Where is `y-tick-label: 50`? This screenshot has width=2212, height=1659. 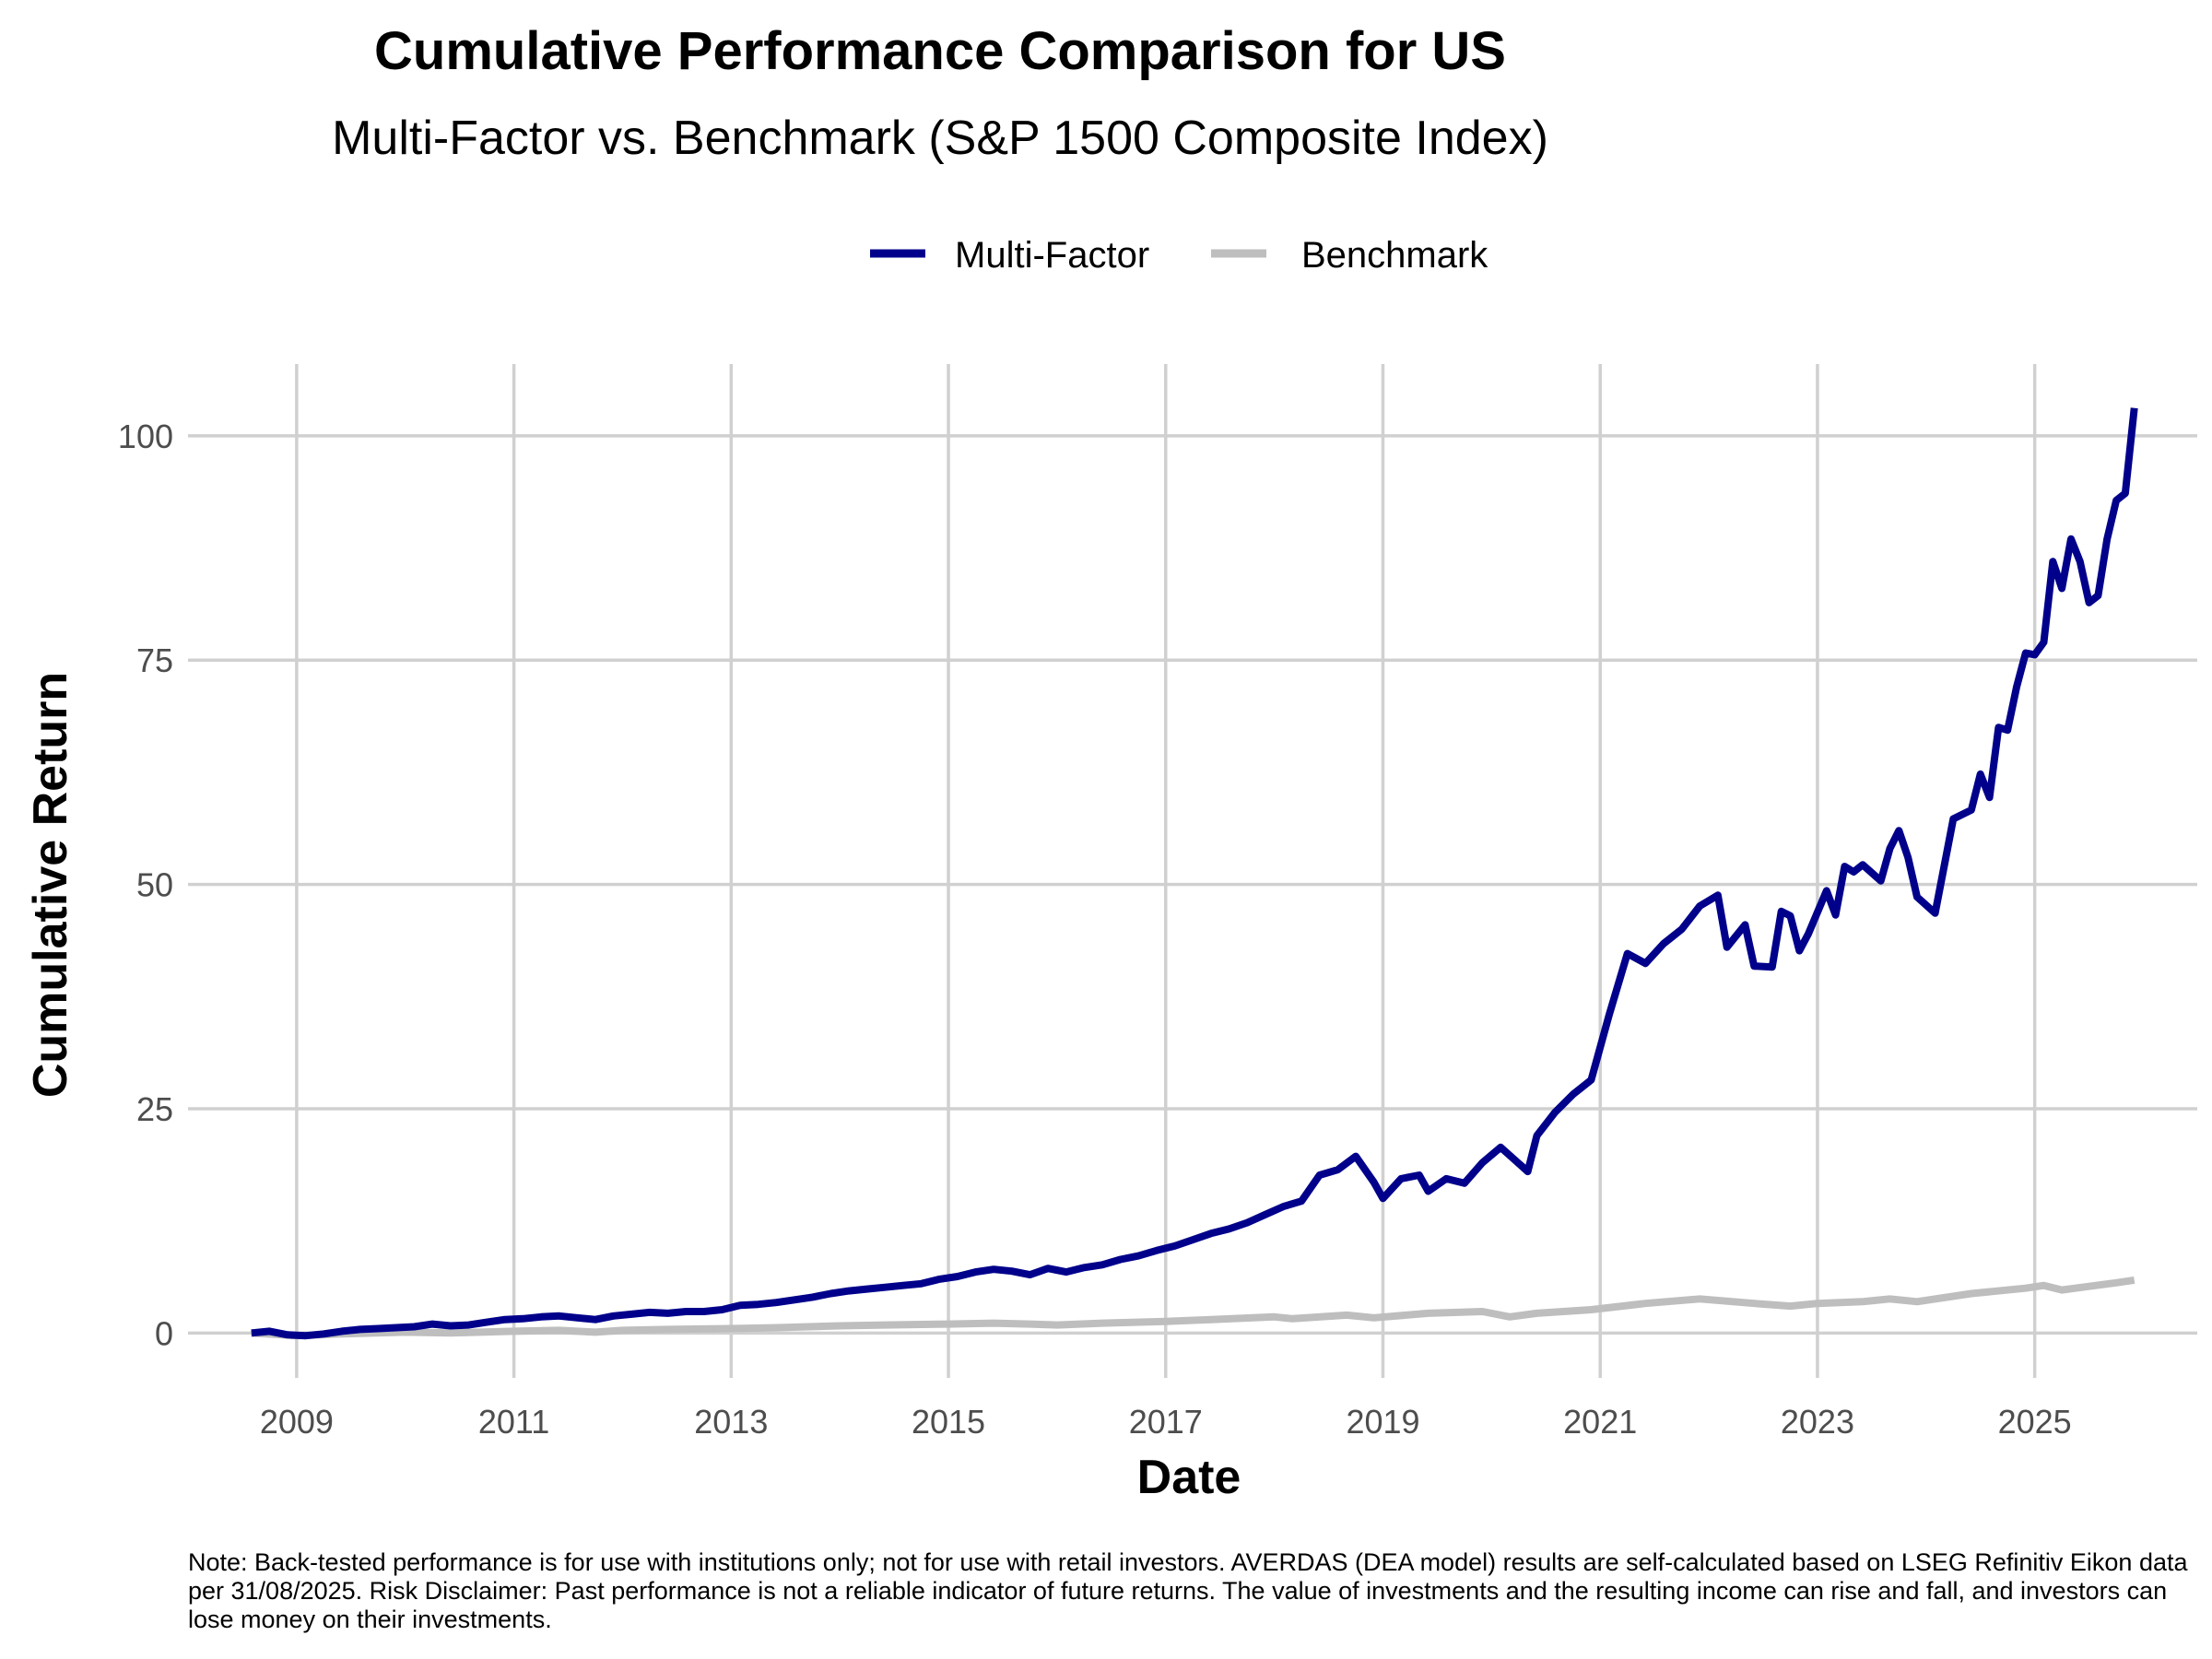
y-tick-label: 50 is located at coordinates (154, 885).